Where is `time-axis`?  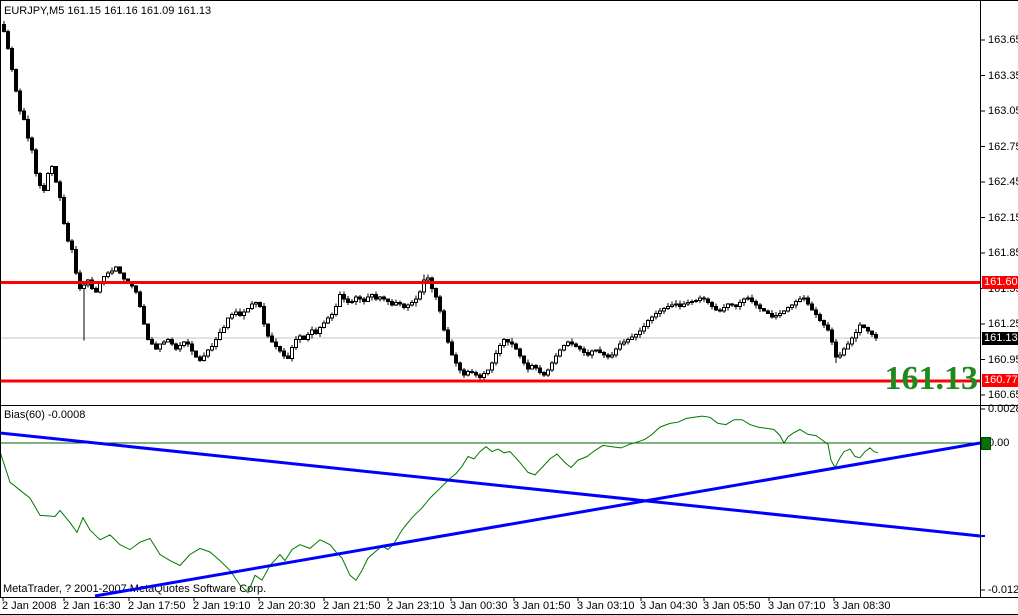 time-axis is located at coordinates (509, 606).